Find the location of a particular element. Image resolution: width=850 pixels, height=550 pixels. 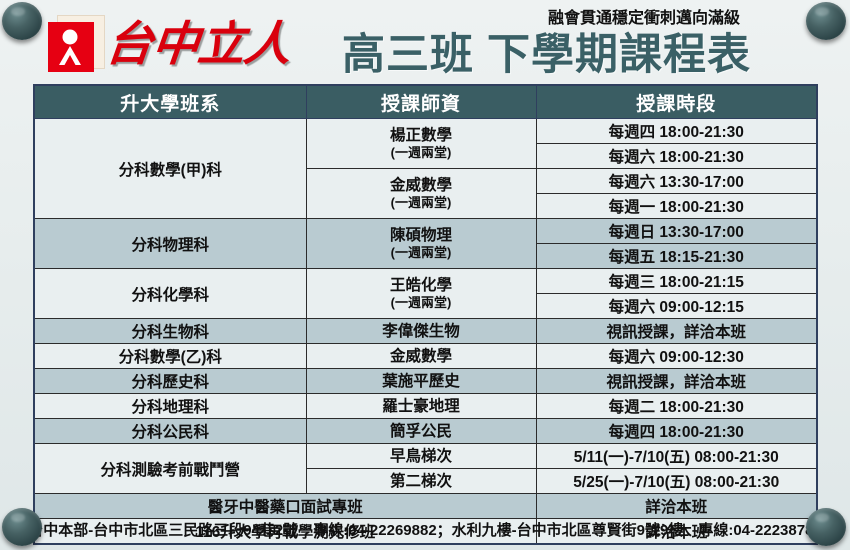

cell-subject: 分科歷史科 is located at coordinates (170, 381).